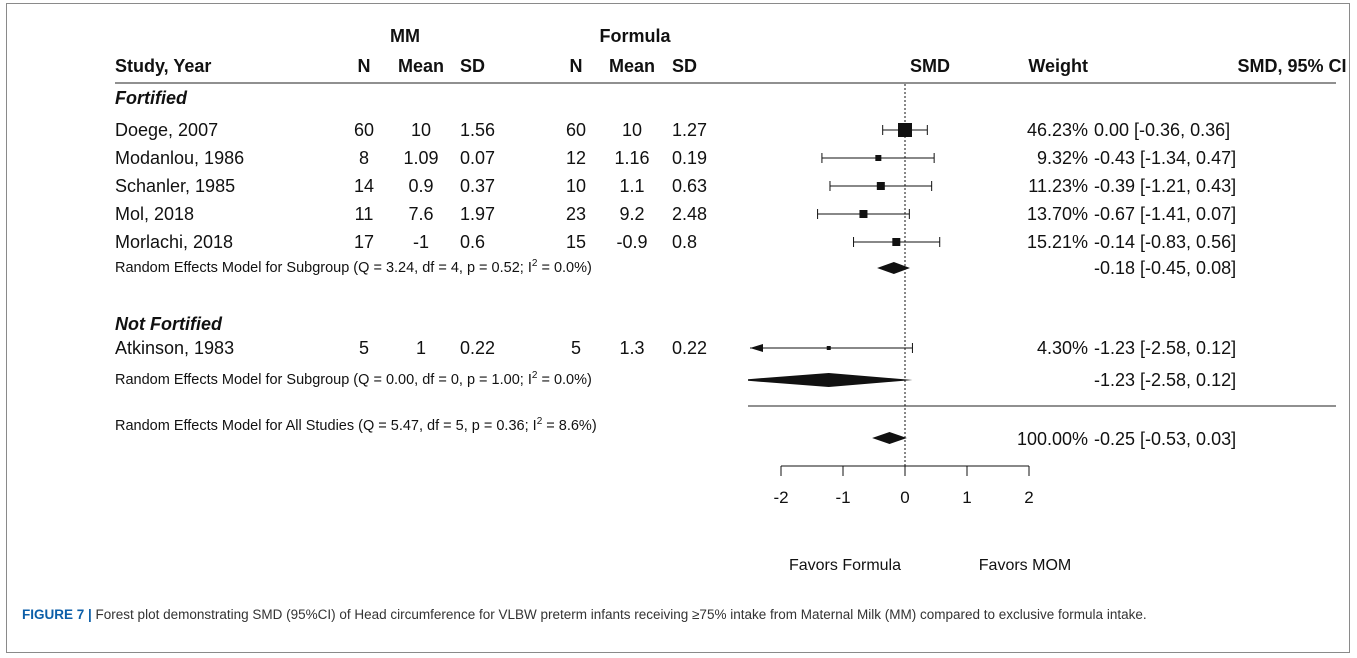  Describe the element at coordinates (896, 242) in the screenshot. I see `study-5-point` at that location.